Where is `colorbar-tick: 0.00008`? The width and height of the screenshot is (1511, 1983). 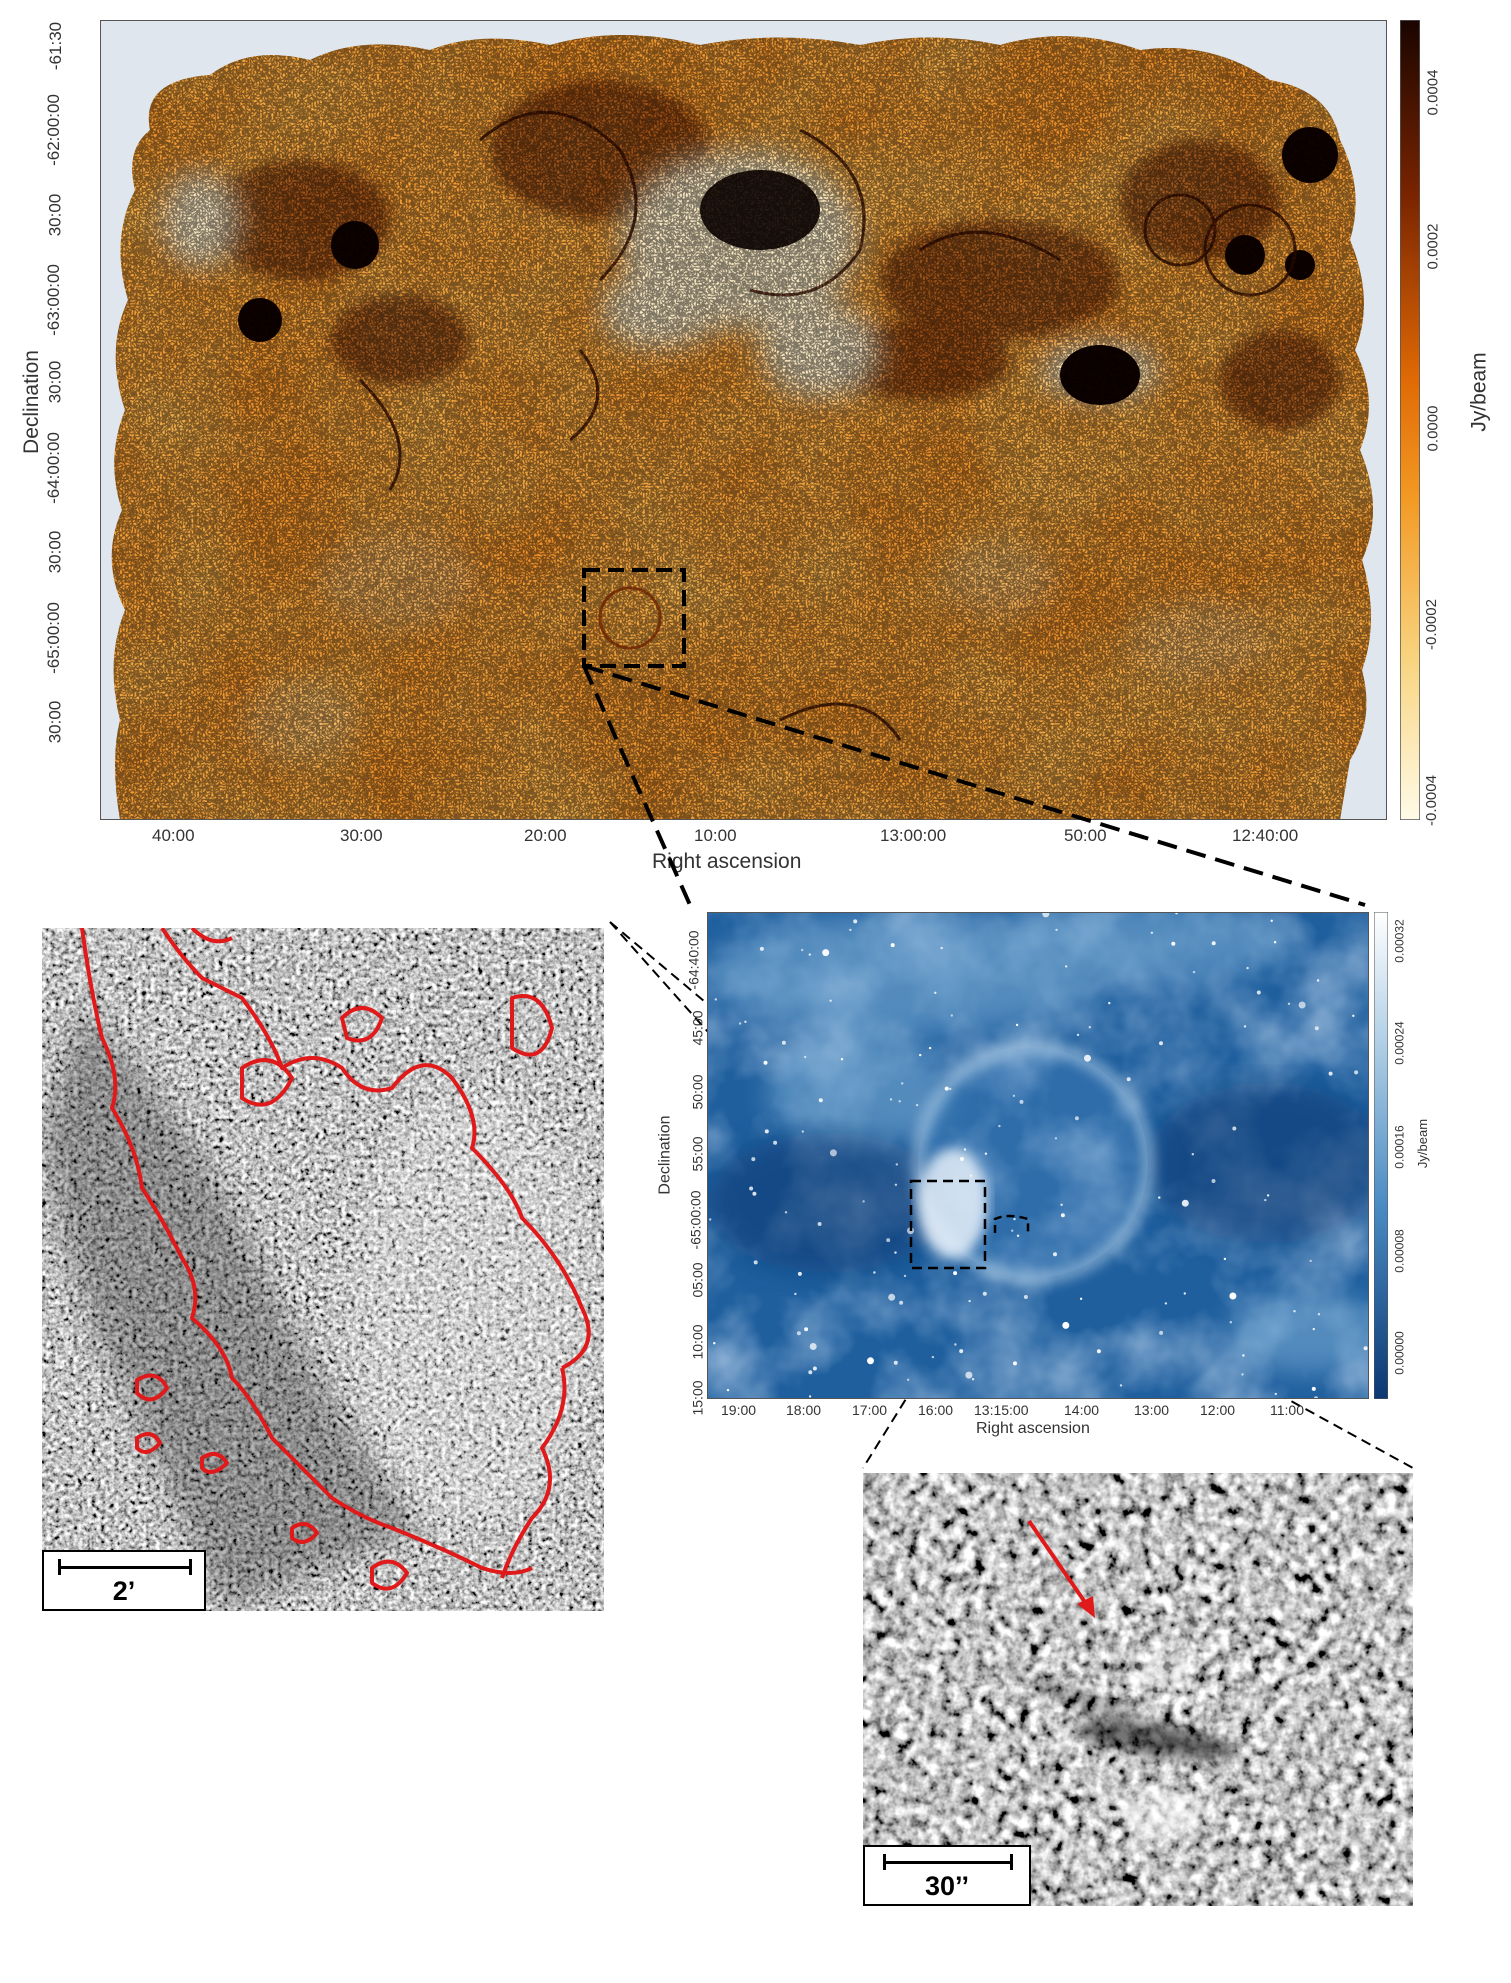 colorbar-tick: 0.00008 is located at coordinates (1399, 1251).